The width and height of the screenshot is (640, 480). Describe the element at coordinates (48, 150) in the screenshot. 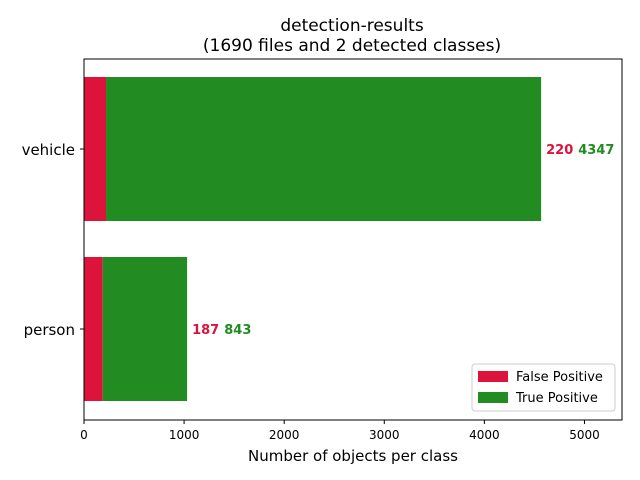

I see `y-tick-label-vehicle: vehicle` at that location.